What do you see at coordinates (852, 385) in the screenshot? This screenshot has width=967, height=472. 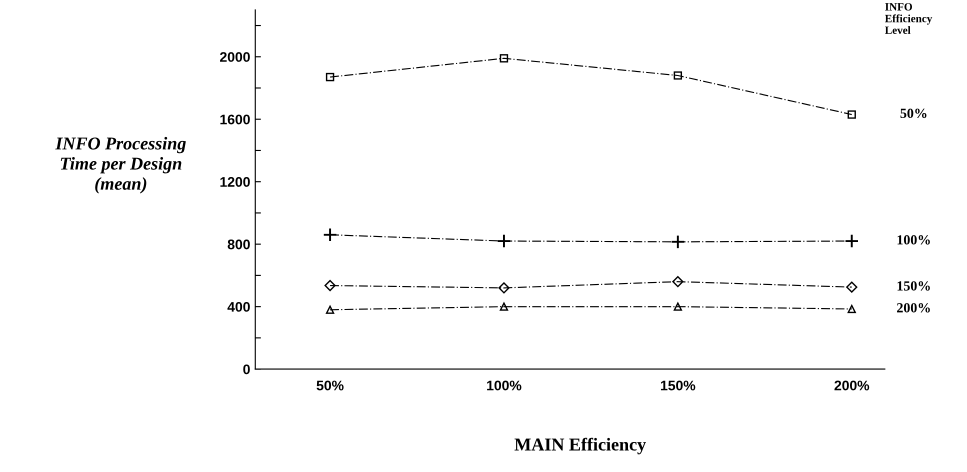 I see `x-tick-label: 200%` at bounding box center [852, 385].